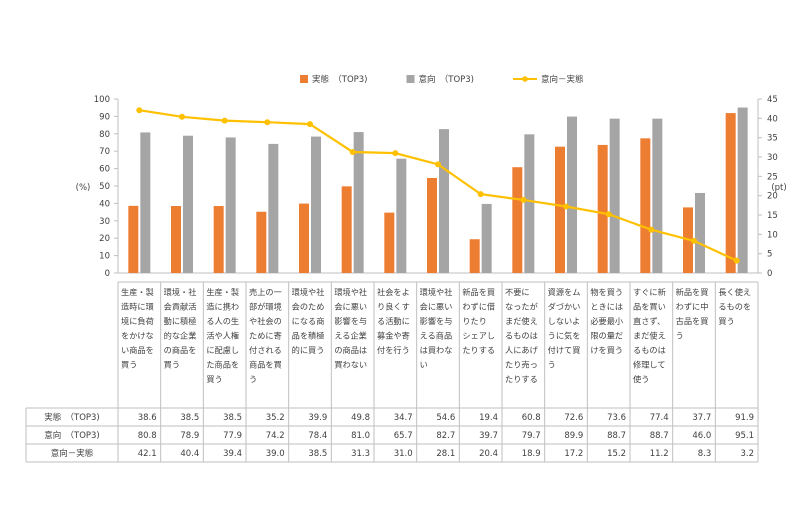 This screenshot has width=800, height=513. Describe the element at coordinates (308, 307) in the screenshot. I see `category-label: 会のため` at that location.